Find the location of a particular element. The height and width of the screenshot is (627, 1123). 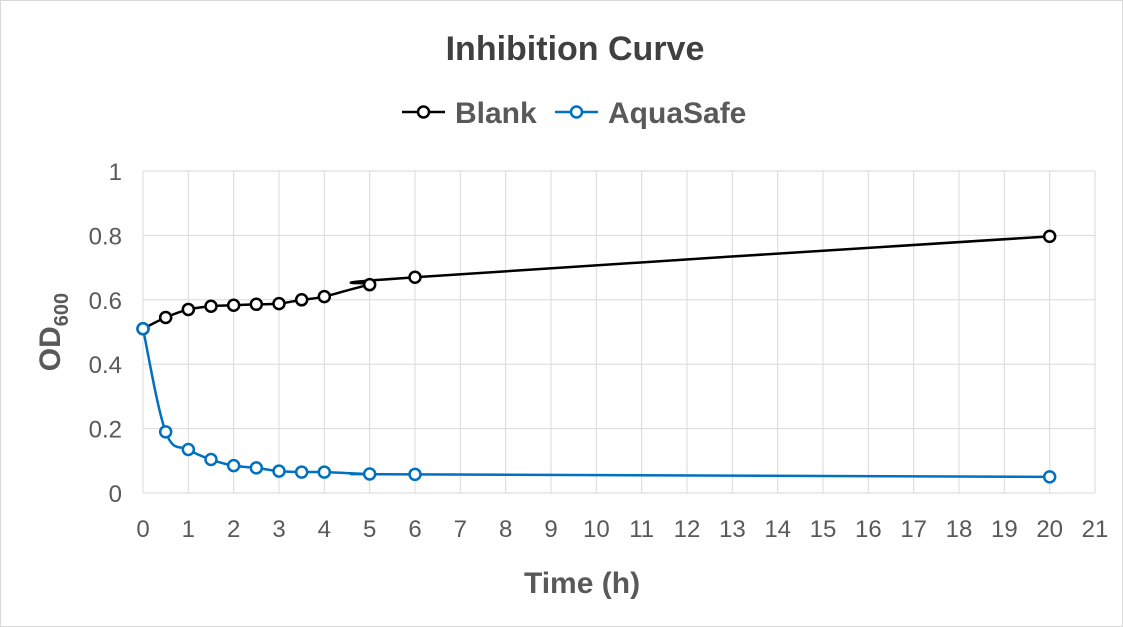

x-tick-label: 2 is located at coordinates (233, 529).